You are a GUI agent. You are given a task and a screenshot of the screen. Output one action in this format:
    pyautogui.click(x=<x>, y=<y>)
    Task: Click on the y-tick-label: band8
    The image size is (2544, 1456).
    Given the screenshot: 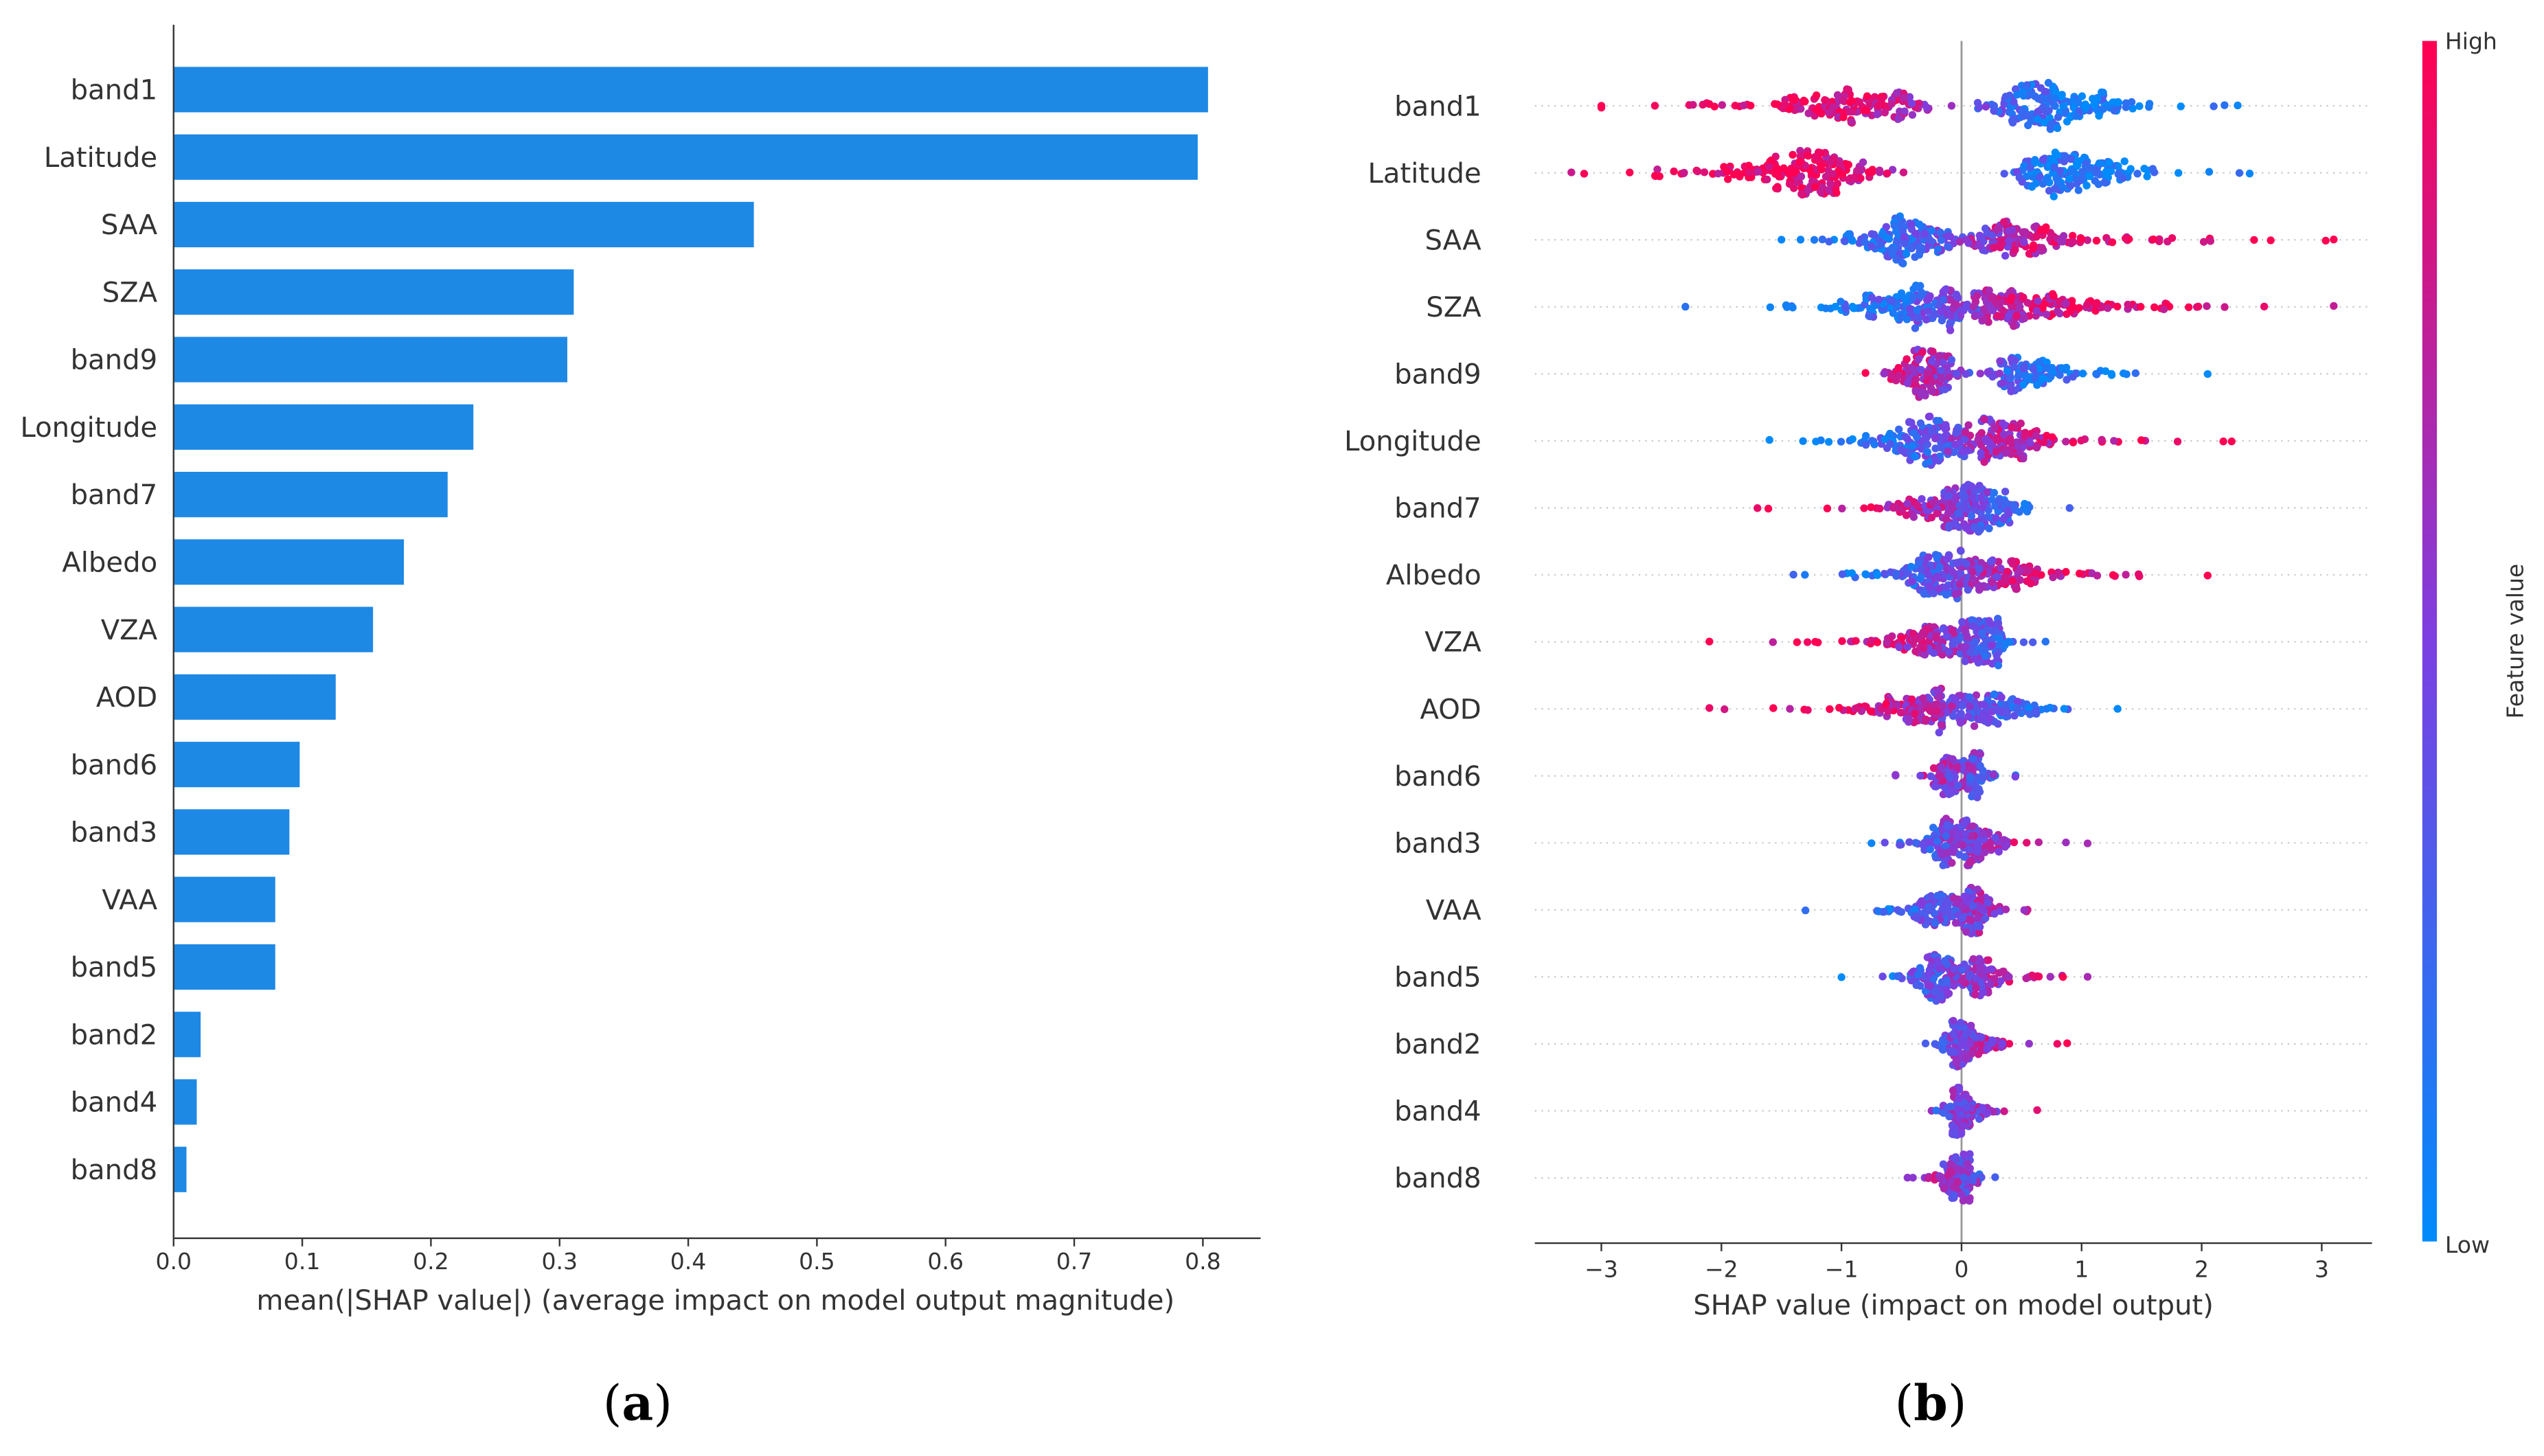 What is the action you would take?
    pyautogui.click(x=1438, y=1178)
    